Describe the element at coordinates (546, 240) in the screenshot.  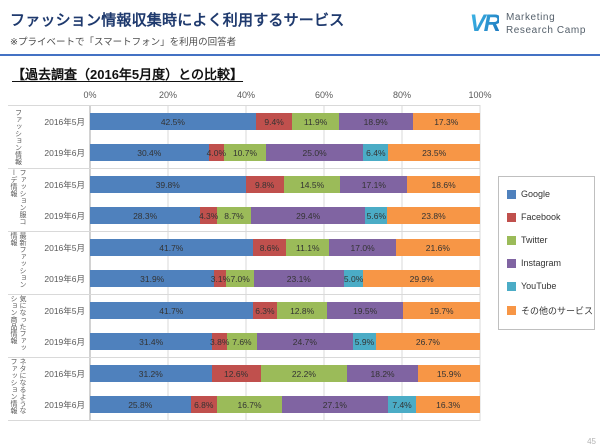
I see `legend-item-twitter: Twitter` at that location.